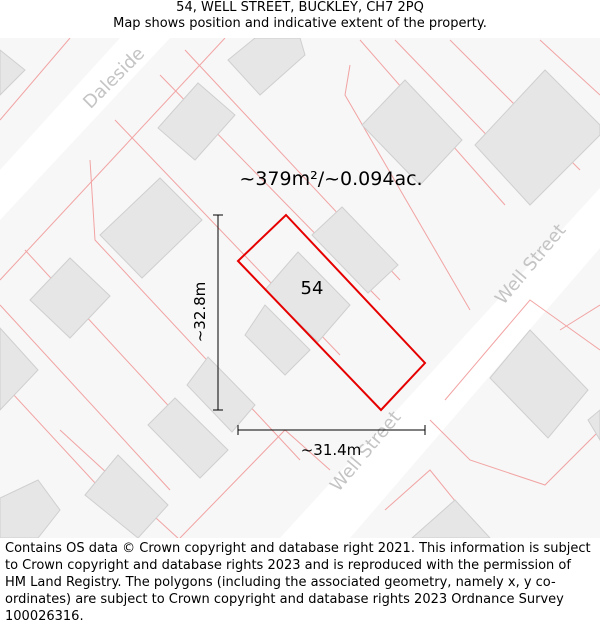 This screenshot has height=625, width=600. What do you see at coordinates (330, 179) in the screenshot?
I see `area-label: ~379m²/~0.094ac.` at bounding box center [330, 179].